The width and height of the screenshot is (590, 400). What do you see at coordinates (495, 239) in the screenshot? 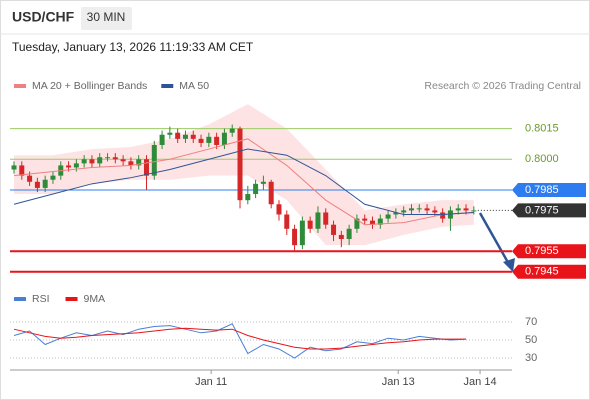
I see `forecast-arrow` at bounding box center [495, 239].